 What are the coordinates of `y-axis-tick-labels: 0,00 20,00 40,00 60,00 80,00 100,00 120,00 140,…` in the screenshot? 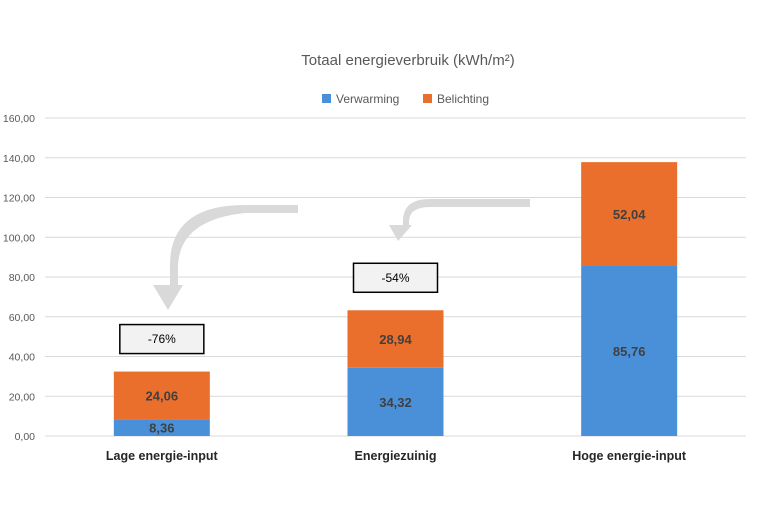 It's located at (19, 278).